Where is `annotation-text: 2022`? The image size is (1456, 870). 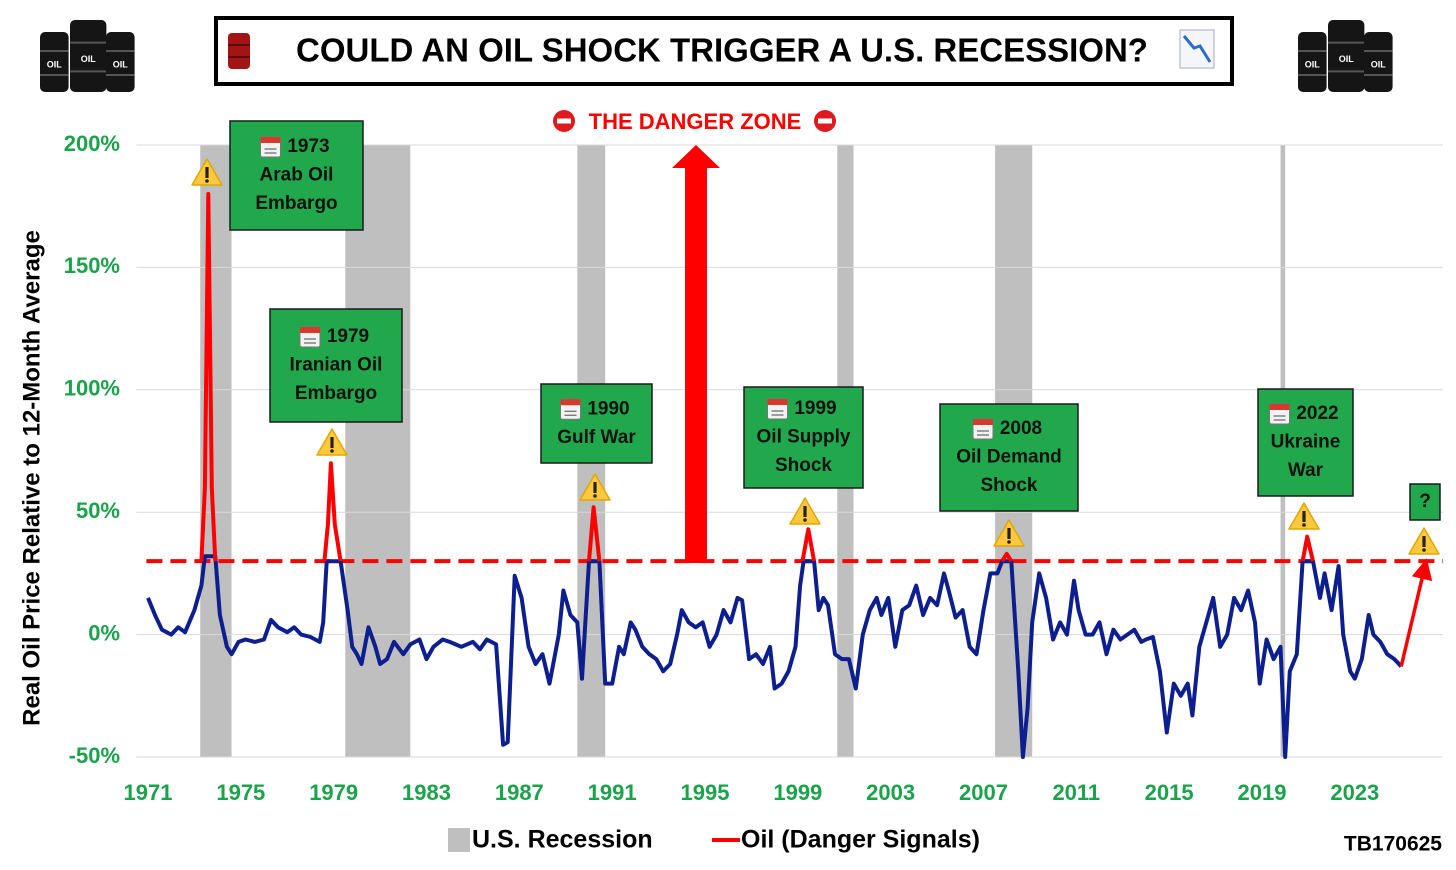 annotation-text: 2022 is located at coordinates (1317, 413).